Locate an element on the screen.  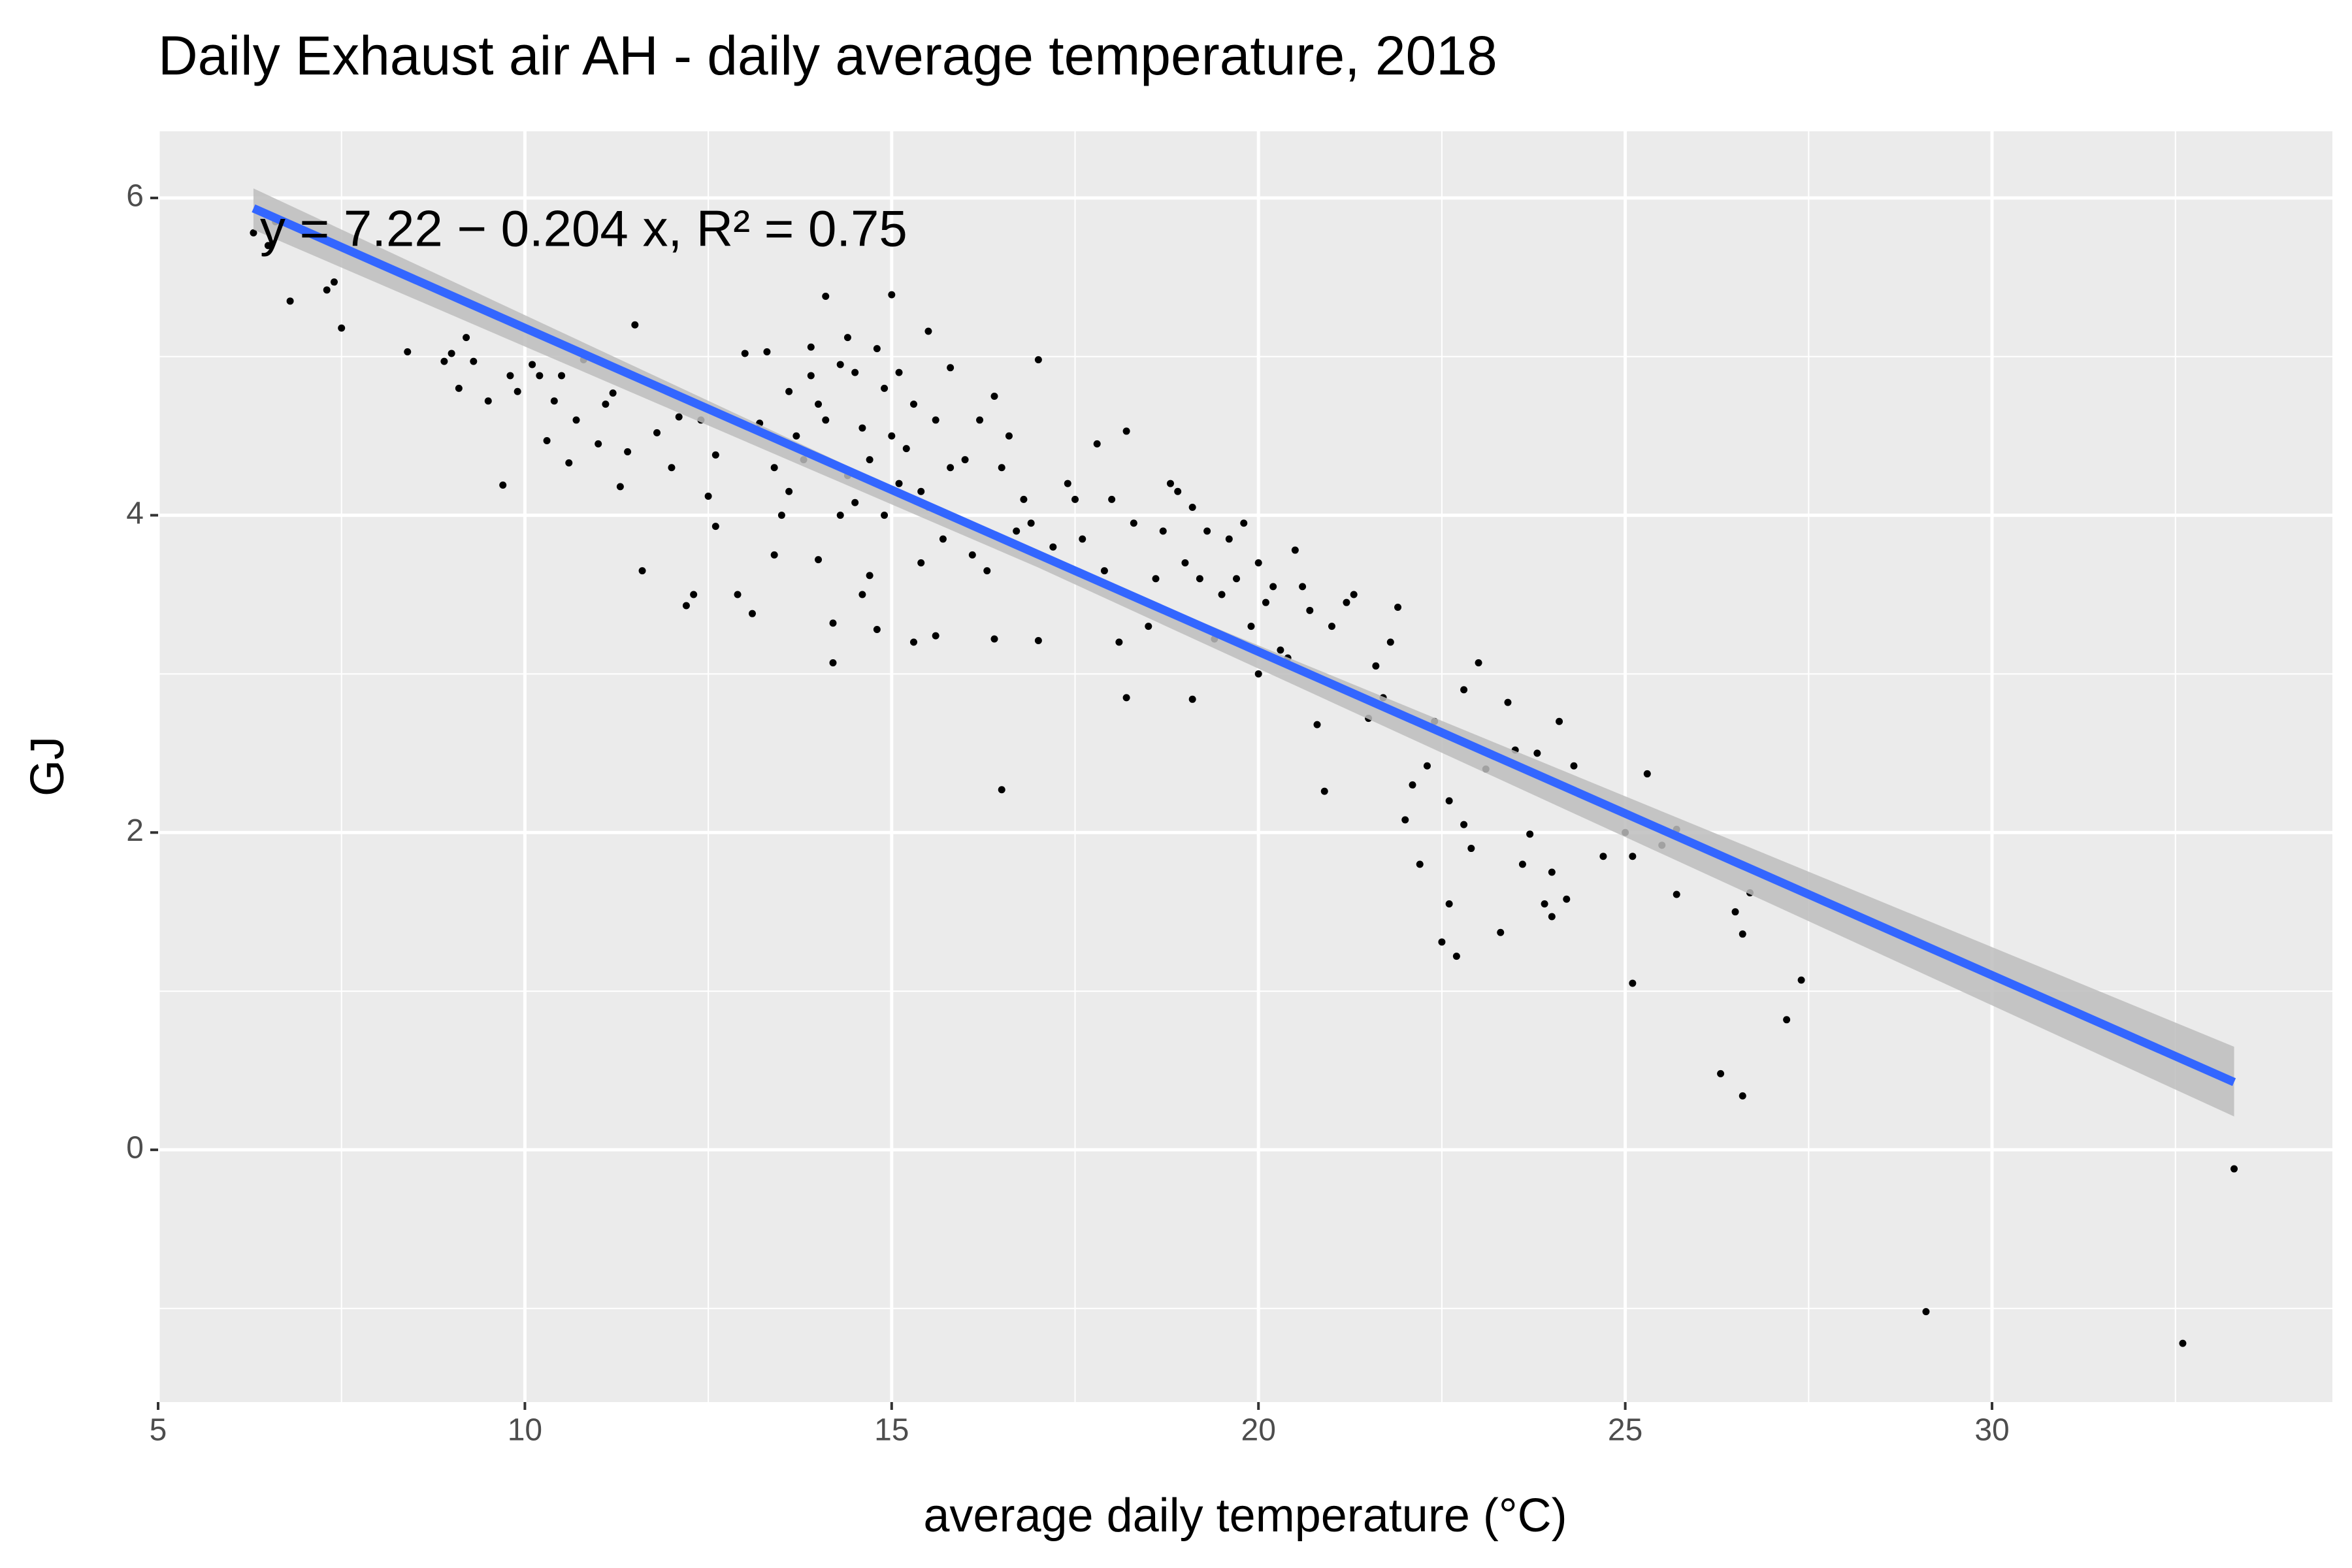
x-tick-label: 20 is located at coordinates (1258, 1430).